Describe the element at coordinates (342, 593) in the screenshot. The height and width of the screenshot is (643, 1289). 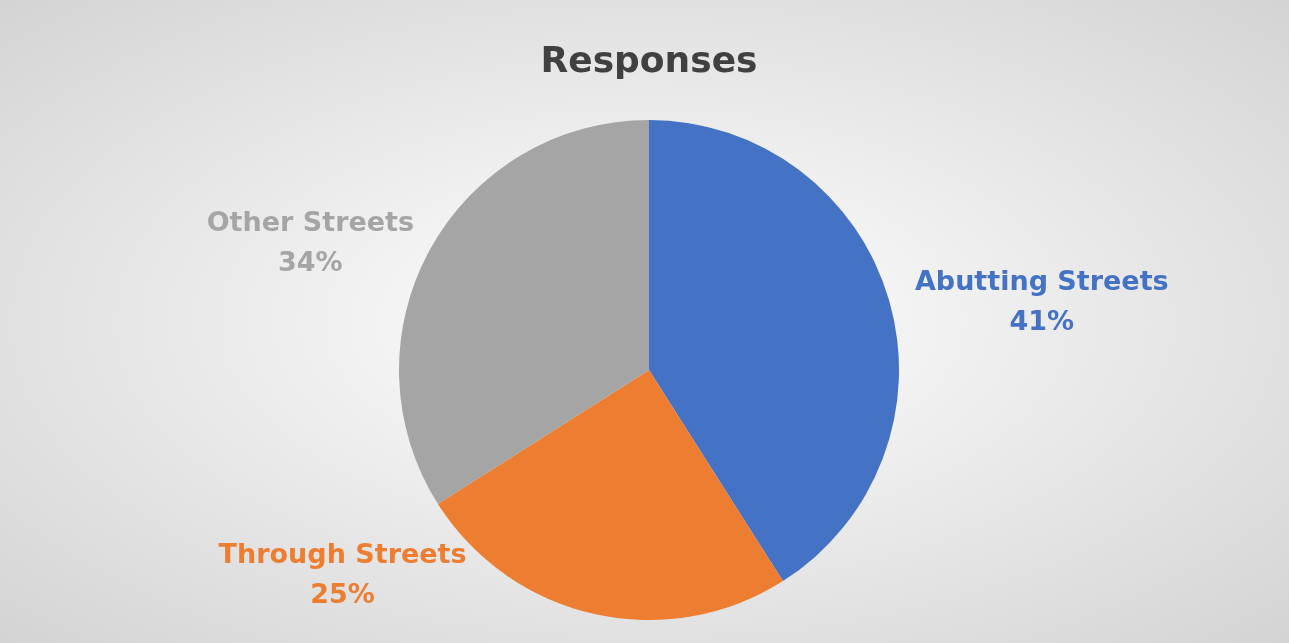
I see `data-label: 25%` at that location.